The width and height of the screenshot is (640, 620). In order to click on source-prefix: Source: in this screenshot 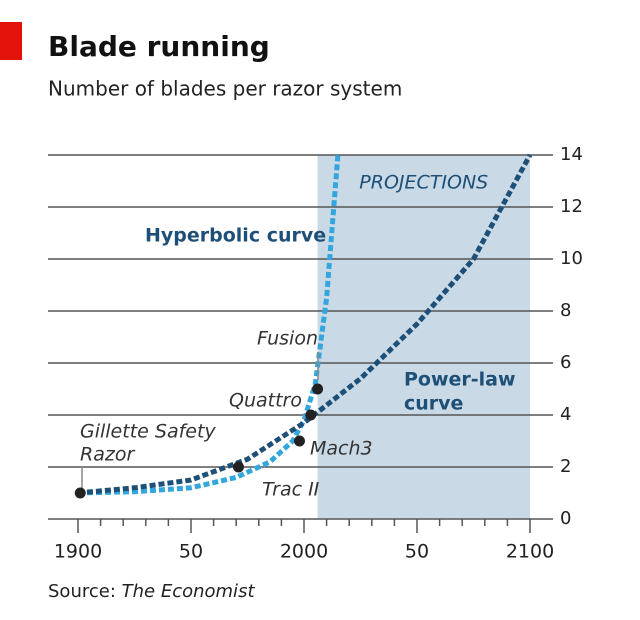, I will do `click(82, 591)`.